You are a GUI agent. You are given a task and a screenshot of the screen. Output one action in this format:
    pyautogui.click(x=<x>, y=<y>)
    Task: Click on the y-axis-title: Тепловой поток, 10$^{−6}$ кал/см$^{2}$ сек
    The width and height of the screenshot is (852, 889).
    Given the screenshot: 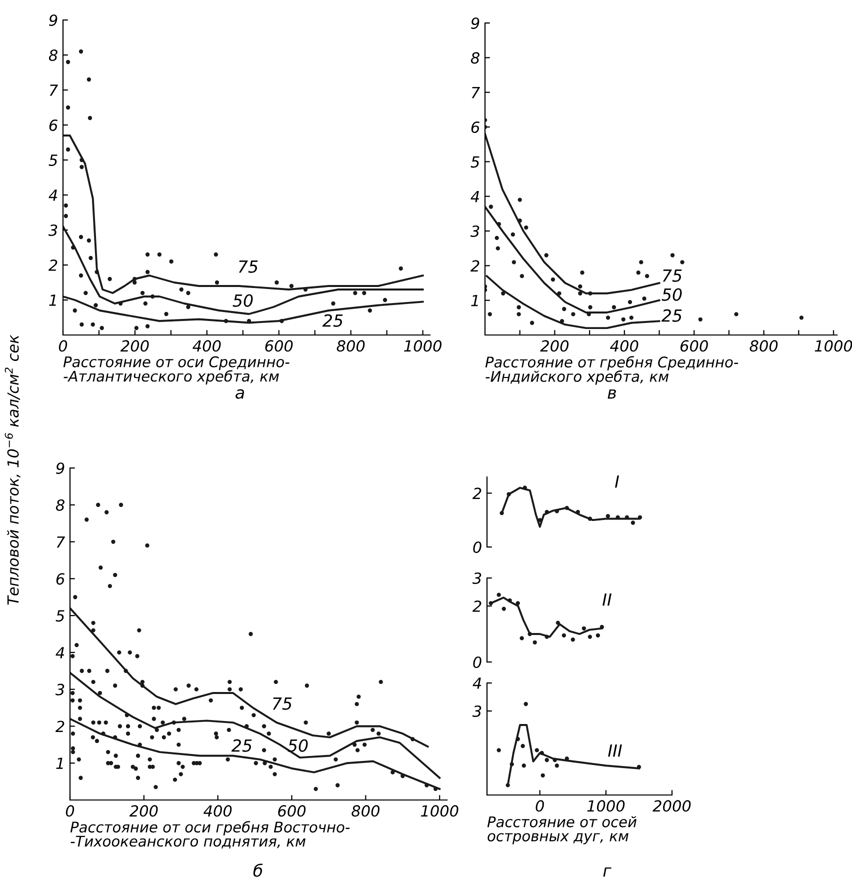 What is the action you would take?
    pyautogui.click(x=12, y=469)
    